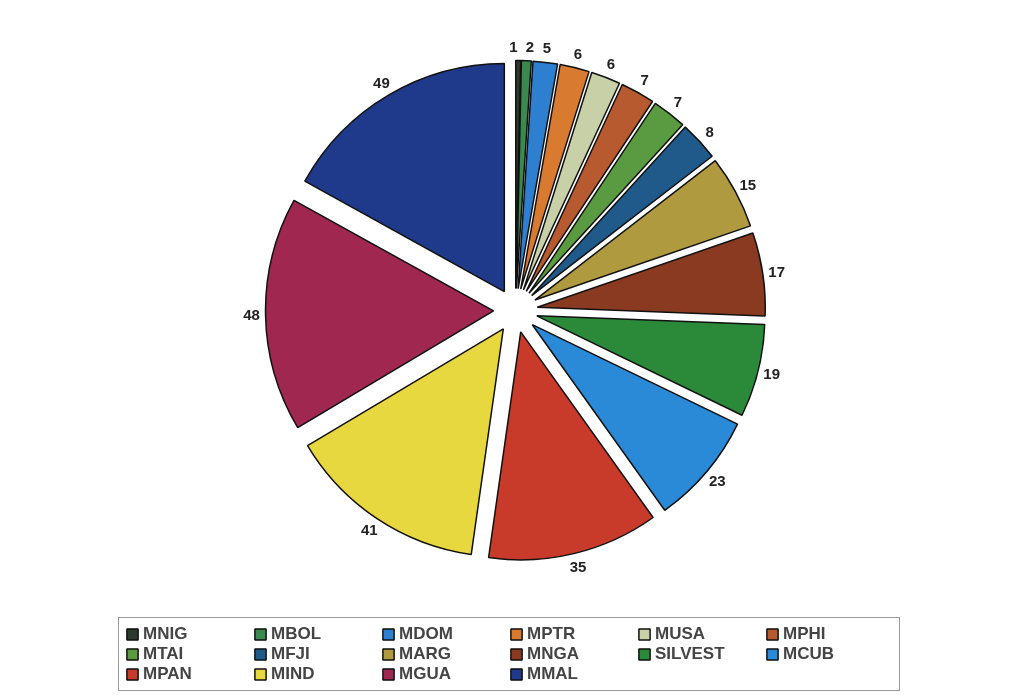  Describe the element at coordinates (297, 634) in the screenshot. I see `legend-label: MBOL` at that location.